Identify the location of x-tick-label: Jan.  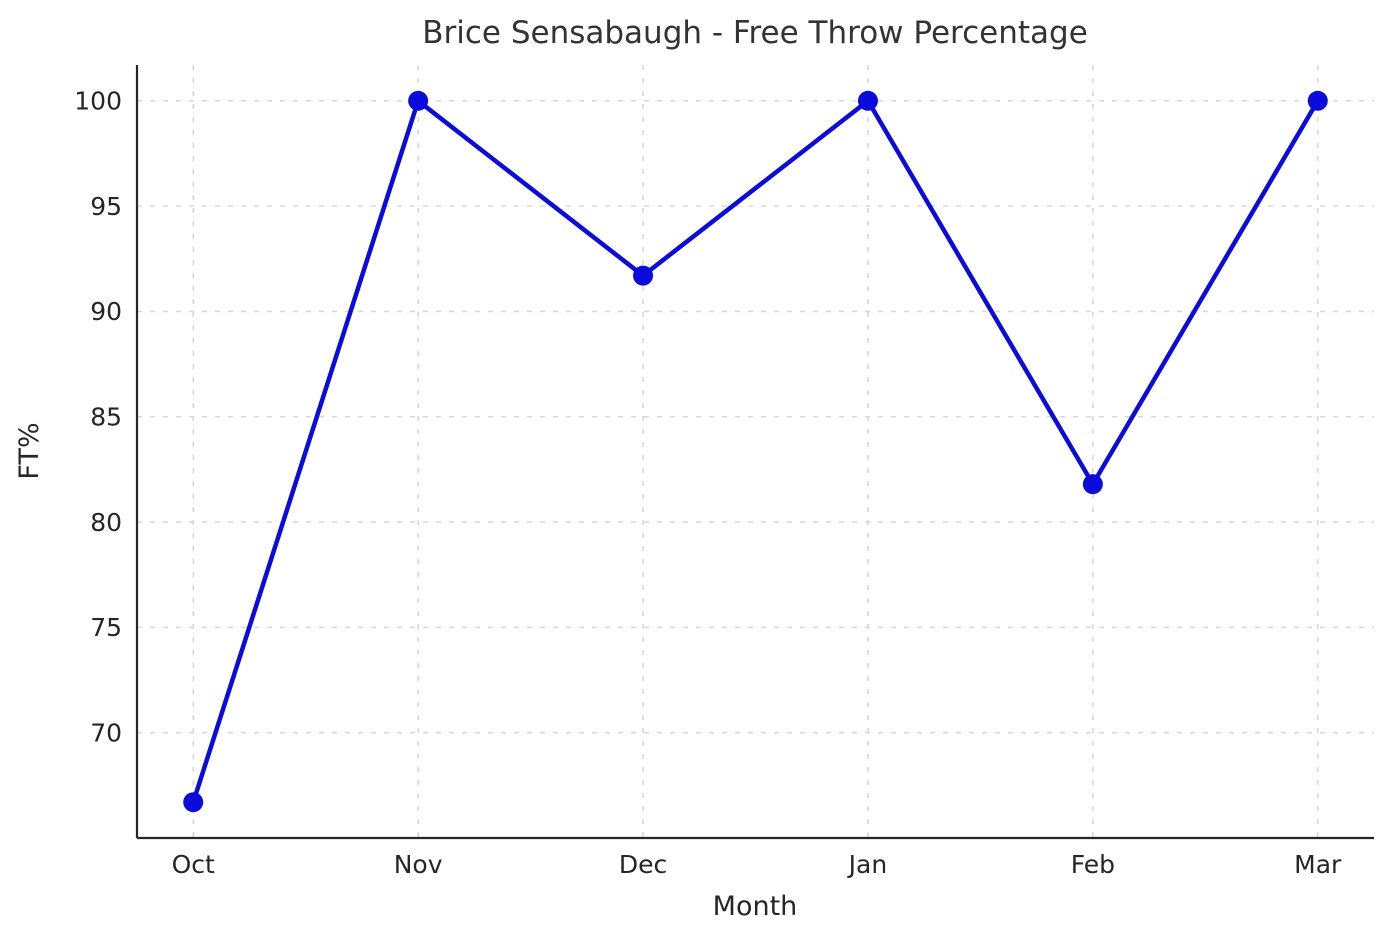
(867, 864).